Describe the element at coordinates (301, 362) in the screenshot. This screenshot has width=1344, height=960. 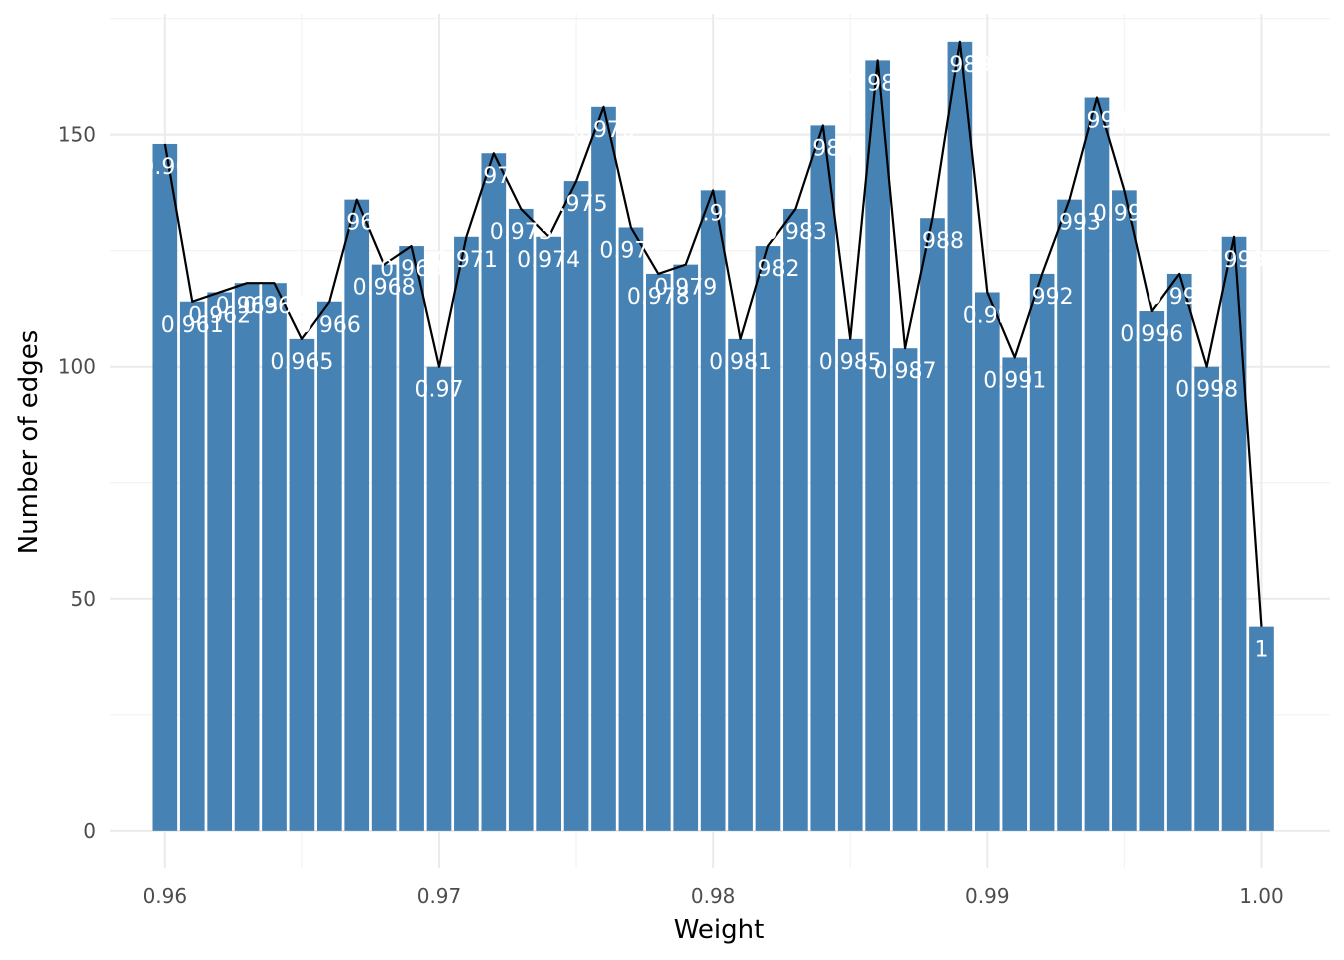
I see `bar-label: 0.965` at that location.